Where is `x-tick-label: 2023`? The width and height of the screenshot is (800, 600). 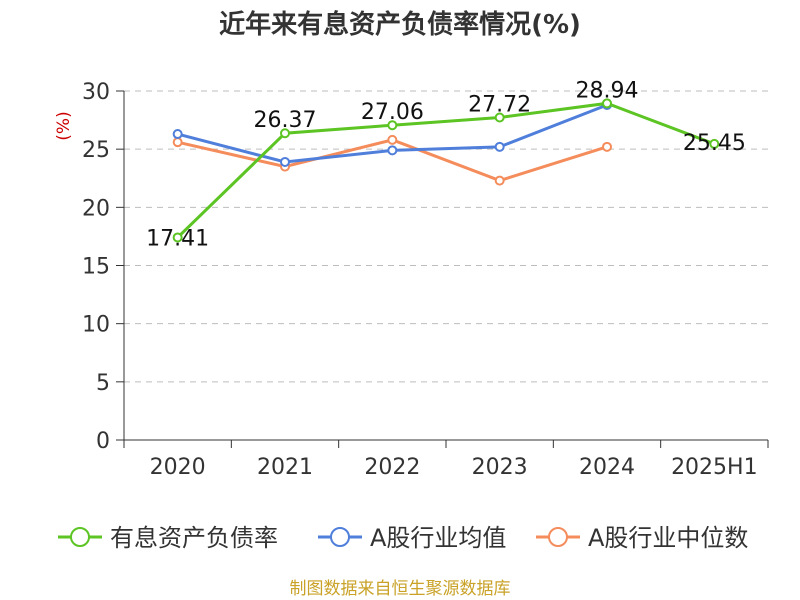 x-tick-label: 2023 is located at coordinates (500, 467).